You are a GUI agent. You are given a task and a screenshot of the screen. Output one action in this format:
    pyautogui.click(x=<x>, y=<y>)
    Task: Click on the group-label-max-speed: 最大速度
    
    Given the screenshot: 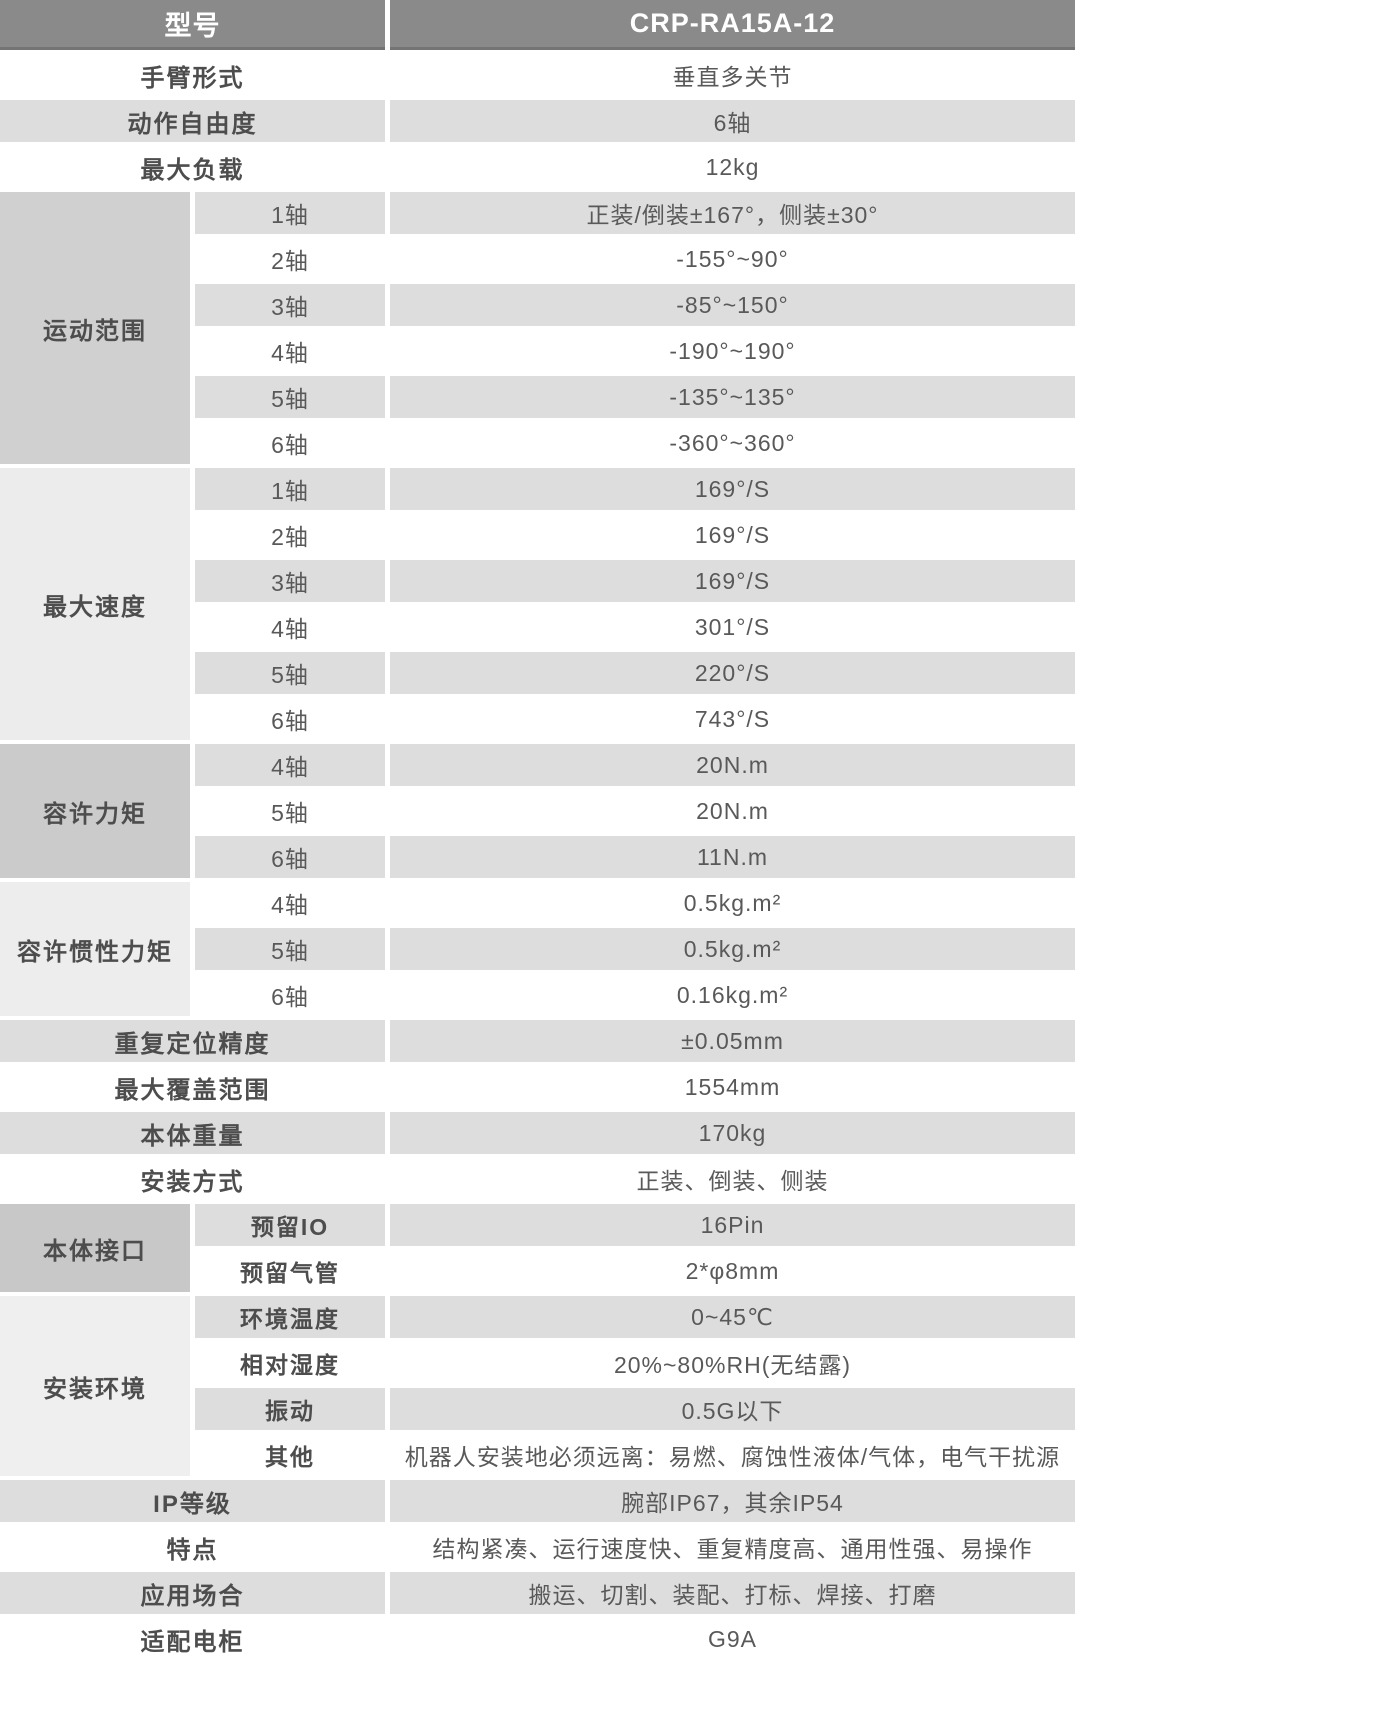 What is the action you would take?
    pyautogui.click(x=95, y=604)
    